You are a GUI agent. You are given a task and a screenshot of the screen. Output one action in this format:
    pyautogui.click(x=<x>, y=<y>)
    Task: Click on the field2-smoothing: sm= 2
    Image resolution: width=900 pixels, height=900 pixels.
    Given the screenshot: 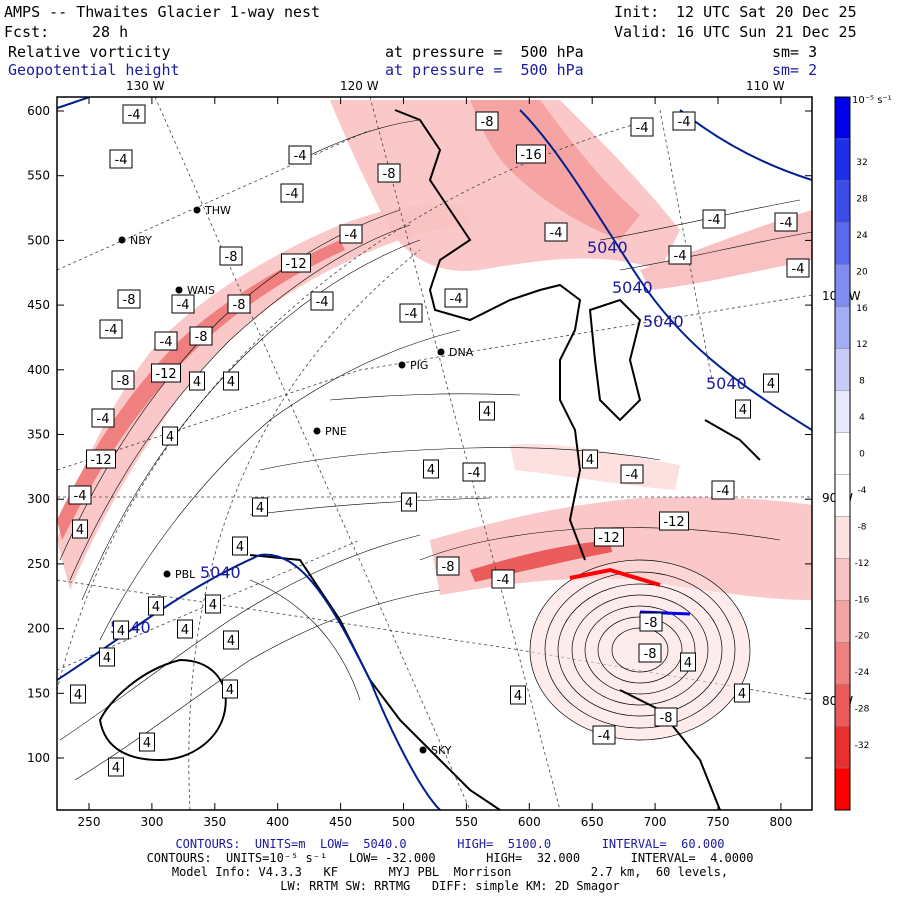 What is the action you would take?
    pyautogui.click(x=795, y=70)
    